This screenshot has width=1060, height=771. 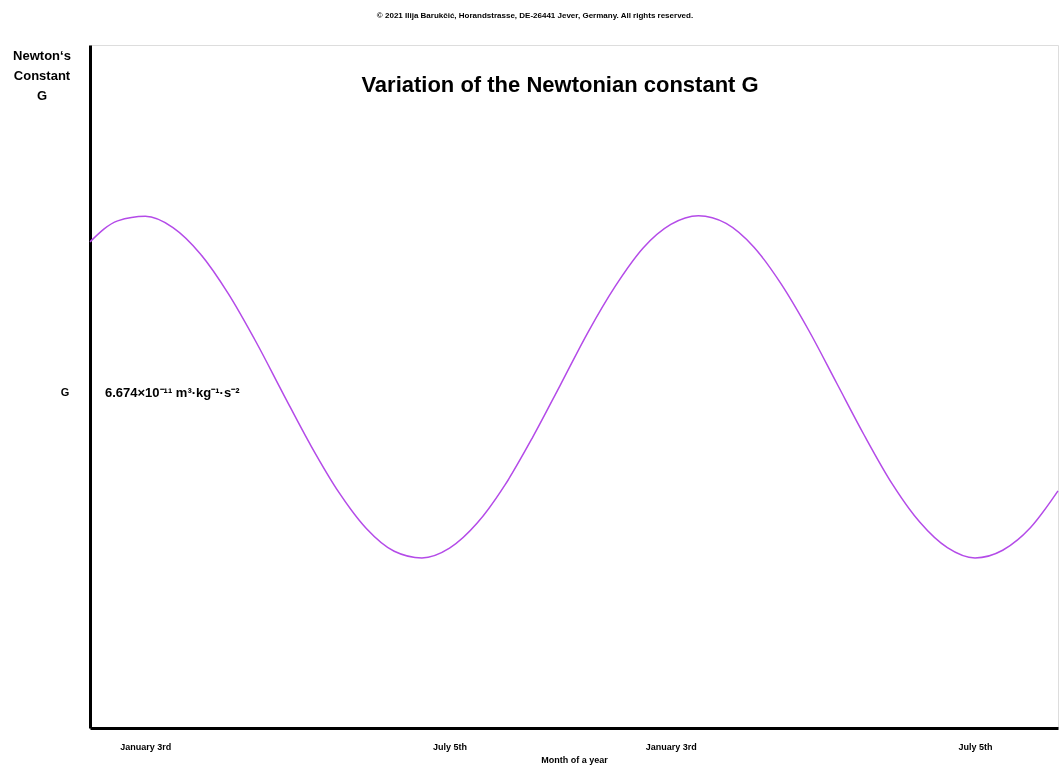 What do you see at coordinates (560, 84) in the screenshot?
I see `chart-title: Variation of the Newtonian constant G` at bounding box center [560, 84].